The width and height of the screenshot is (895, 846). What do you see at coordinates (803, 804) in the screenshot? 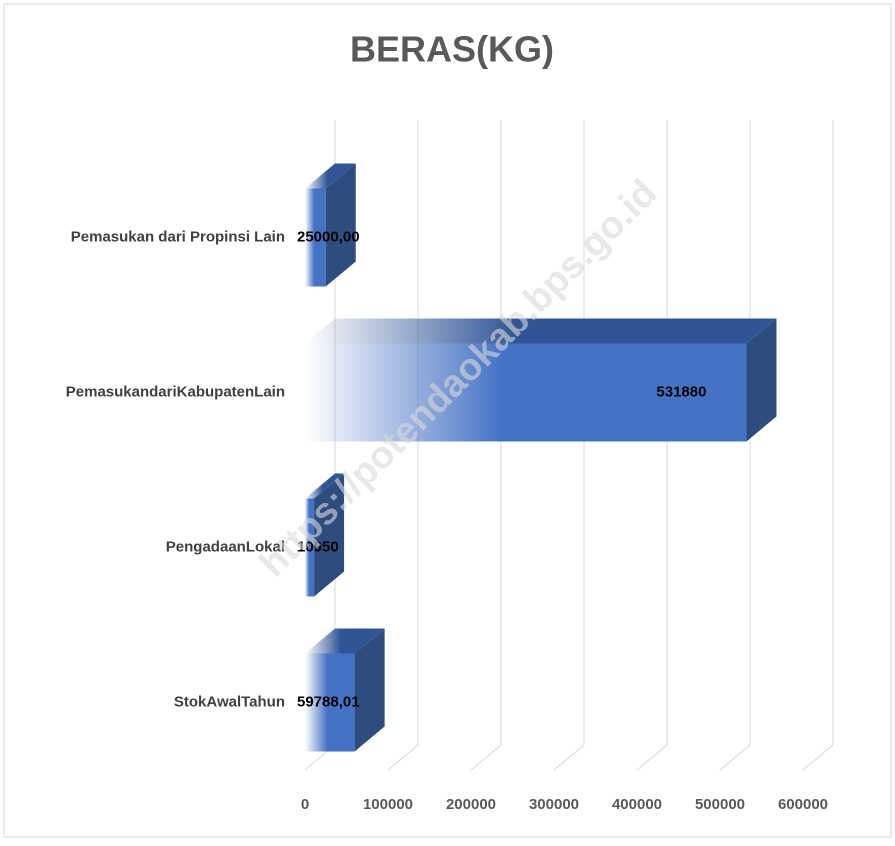
I see `x-tick-label: 600000` at bounding box center [803, 804].